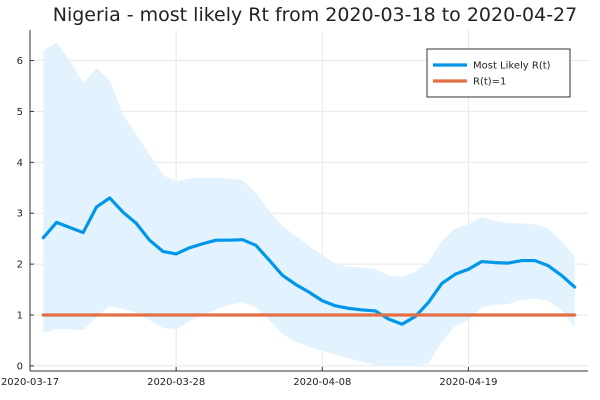  What do you see at coordinates (512, 66) in the screenshot?
I see `legend-label-0: Most Likely R(t)` at bounding box center [512, 66].